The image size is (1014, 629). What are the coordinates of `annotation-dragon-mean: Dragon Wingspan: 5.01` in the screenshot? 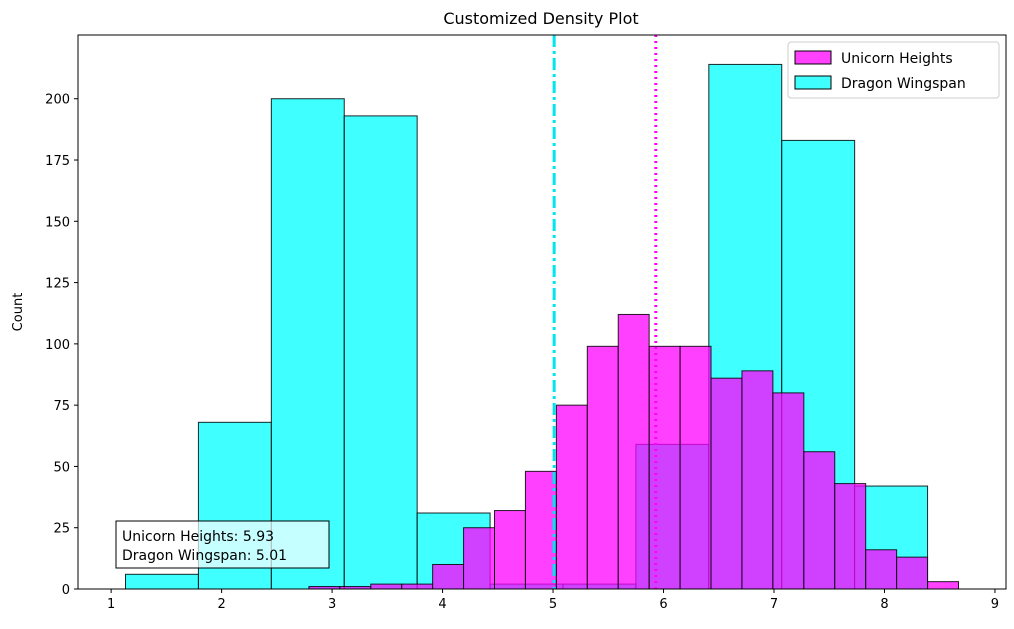 It's located at (204, 556).